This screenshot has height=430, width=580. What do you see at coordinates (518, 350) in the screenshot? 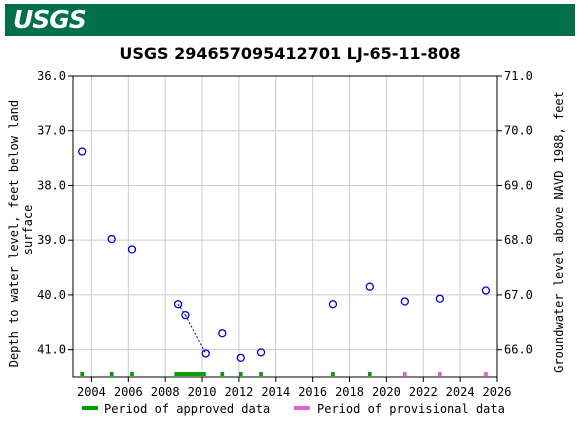
I see `y-right-tick-label: 66.0` at bounding box center [518, 350].